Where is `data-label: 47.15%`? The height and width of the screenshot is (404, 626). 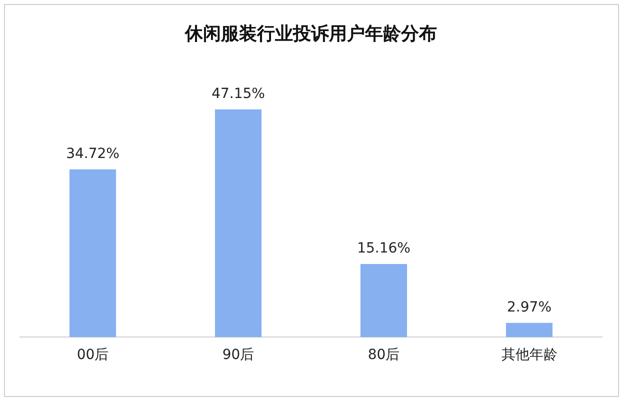 data-label: 47.15% is located at coordinates (238, 94).